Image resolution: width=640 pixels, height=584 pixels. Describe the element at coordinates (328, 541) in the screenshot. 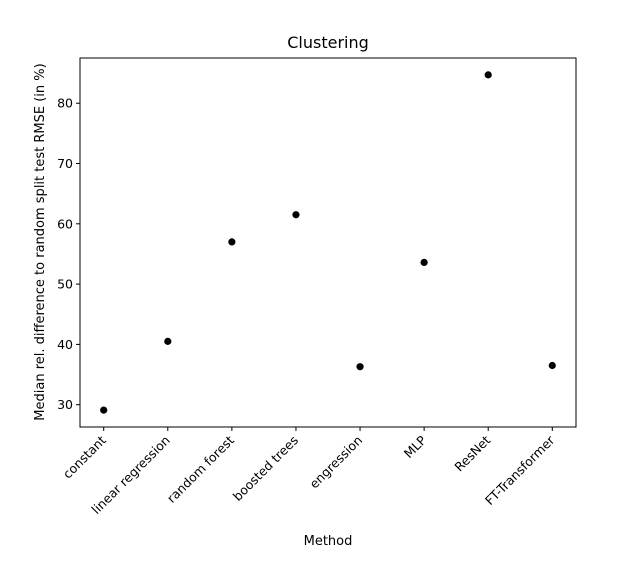

I see `x-axis-label: Method` at that location.